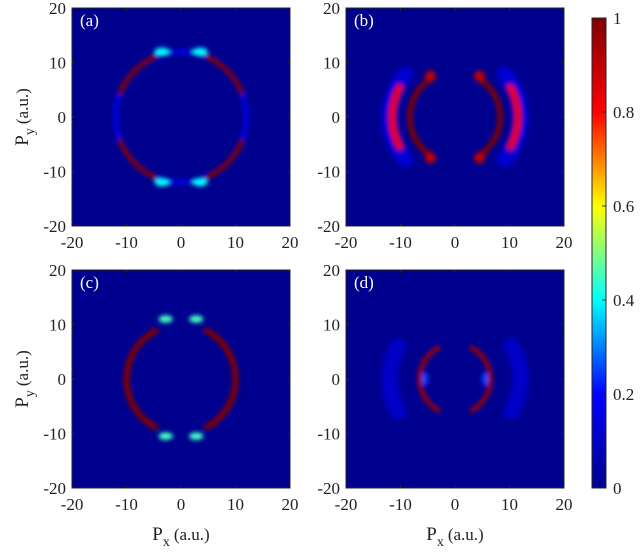  Describe the element at coordinates (466, 534) in the screenshot. I see `panel-d-x-axis-label-unit: (a.u.)` at that location.